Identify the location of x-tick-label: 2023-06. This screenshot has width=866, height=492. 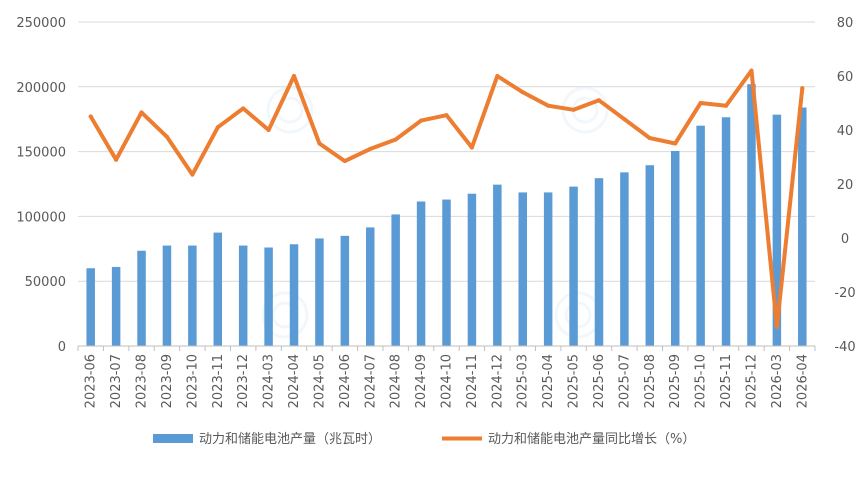
(91, 381).